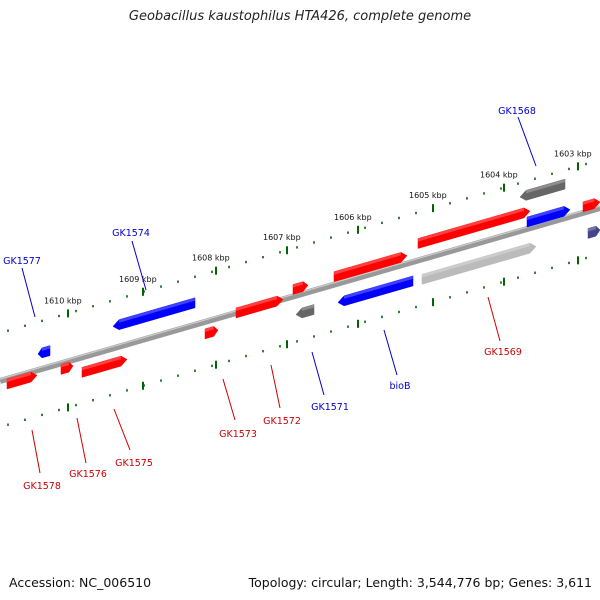  Describe the element at coordinates (400, 386) in the screenshot. I see `gene-label-biob: bioB` at that location.